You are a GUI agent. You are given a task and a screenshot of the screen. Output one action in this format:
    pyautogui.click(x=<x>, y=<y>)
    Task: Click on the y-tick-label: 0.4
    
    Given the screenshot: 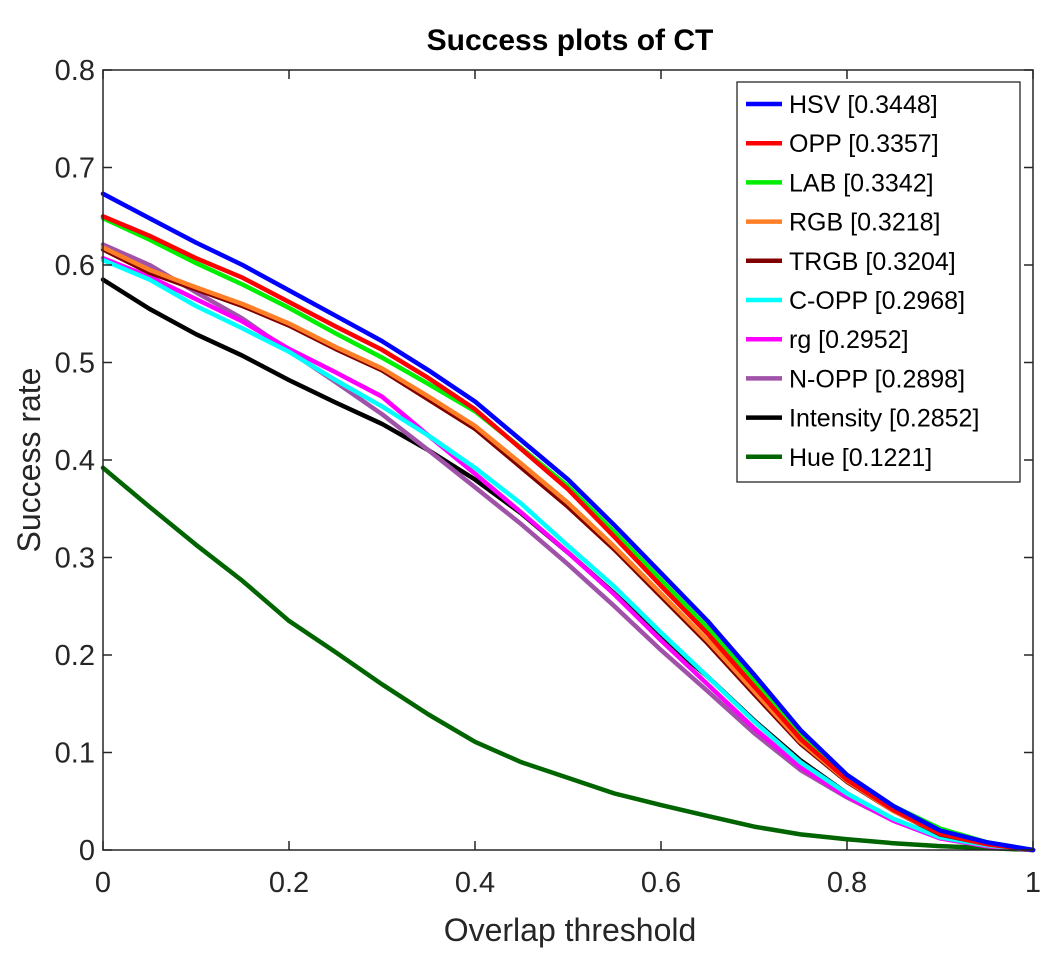 What is the action you would take?
    pyautogui.click(x=75, y=461)
    